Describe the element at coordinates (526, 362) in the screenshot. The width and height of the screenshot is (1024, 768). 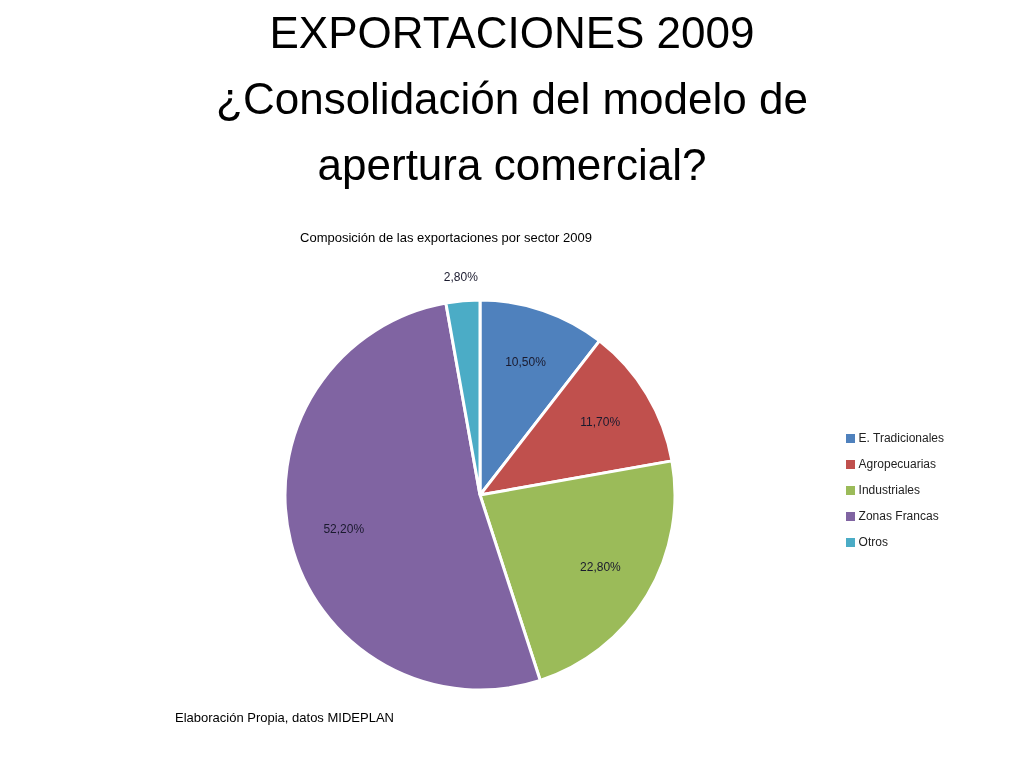
I see `data-label: 10,50%` at that location.